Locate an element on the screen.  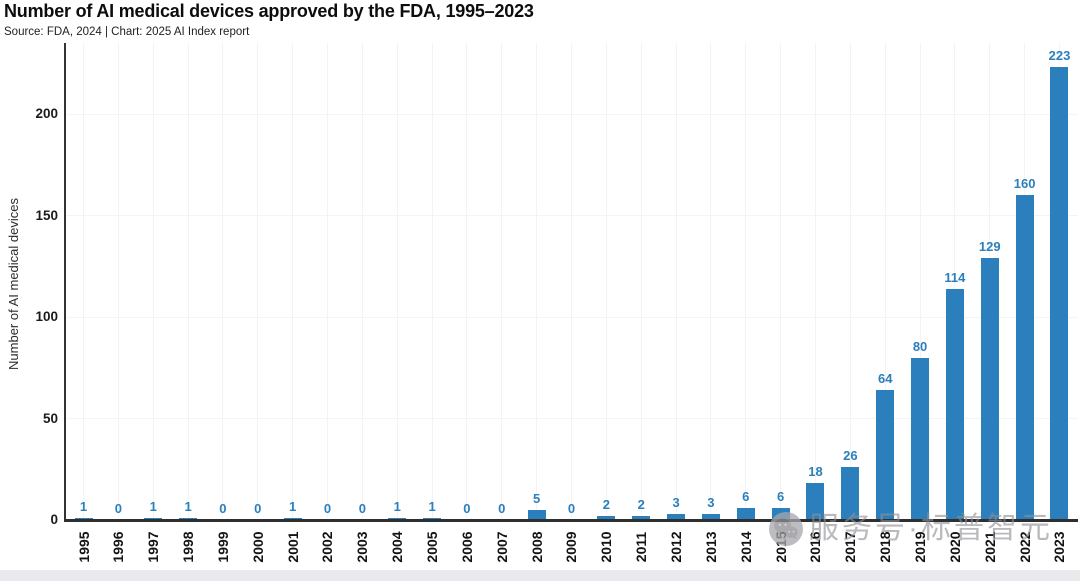
x-tick-label: 2011 is located at coordinates (641, 547).